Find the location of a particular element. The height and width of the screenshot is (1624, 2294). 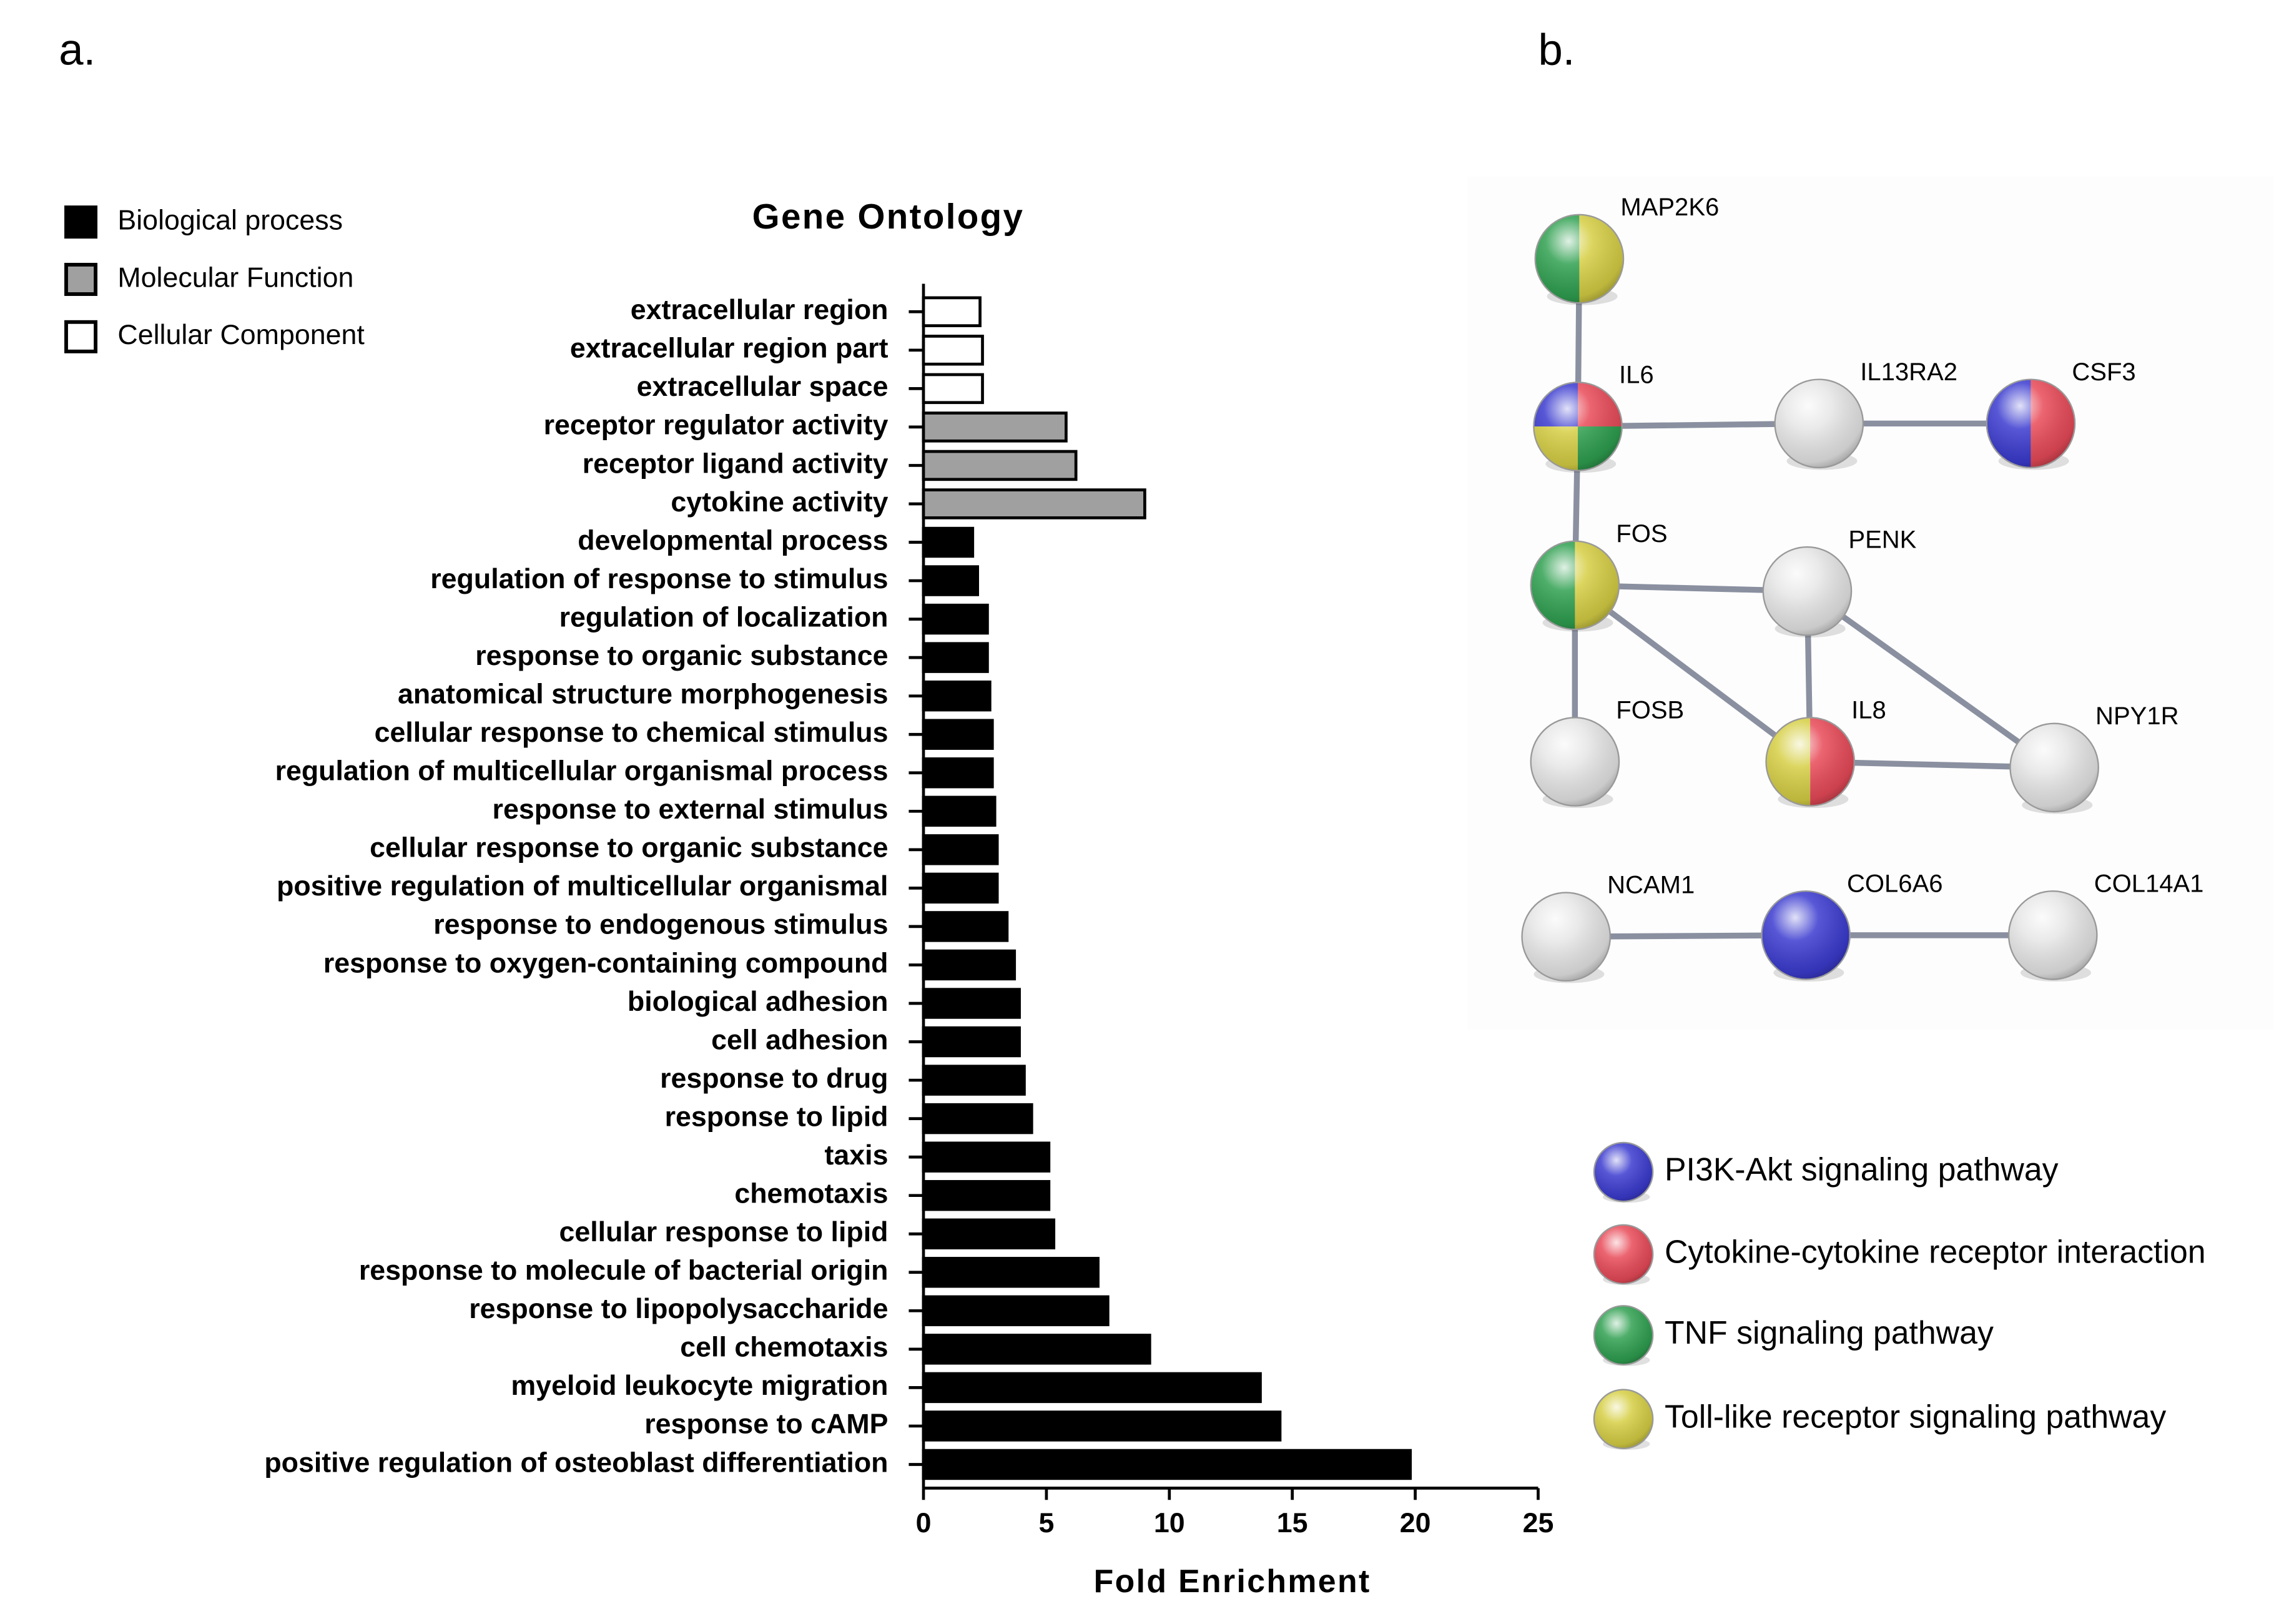

y-tick-label: response to organic substance is located at coordinates (681, 655).